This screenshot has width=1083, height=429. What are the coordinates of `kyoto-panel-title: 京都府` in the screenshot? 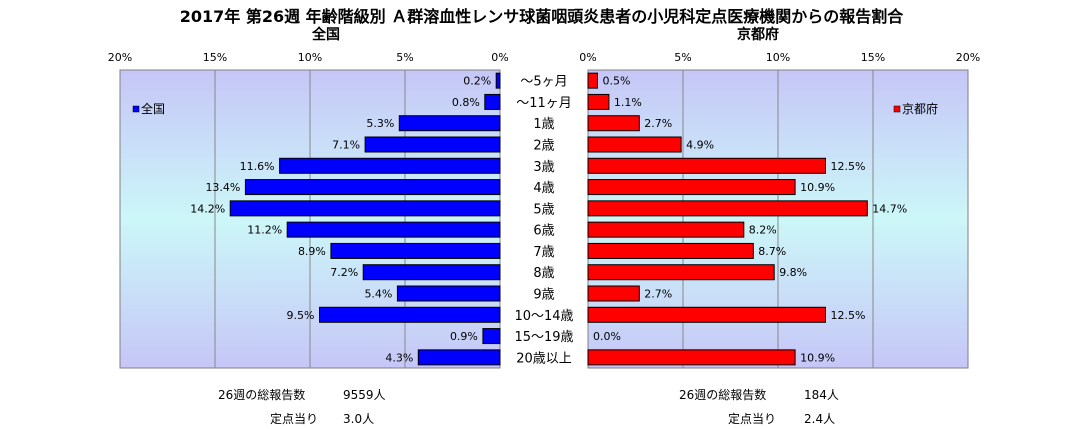 It's located at (758, 35).